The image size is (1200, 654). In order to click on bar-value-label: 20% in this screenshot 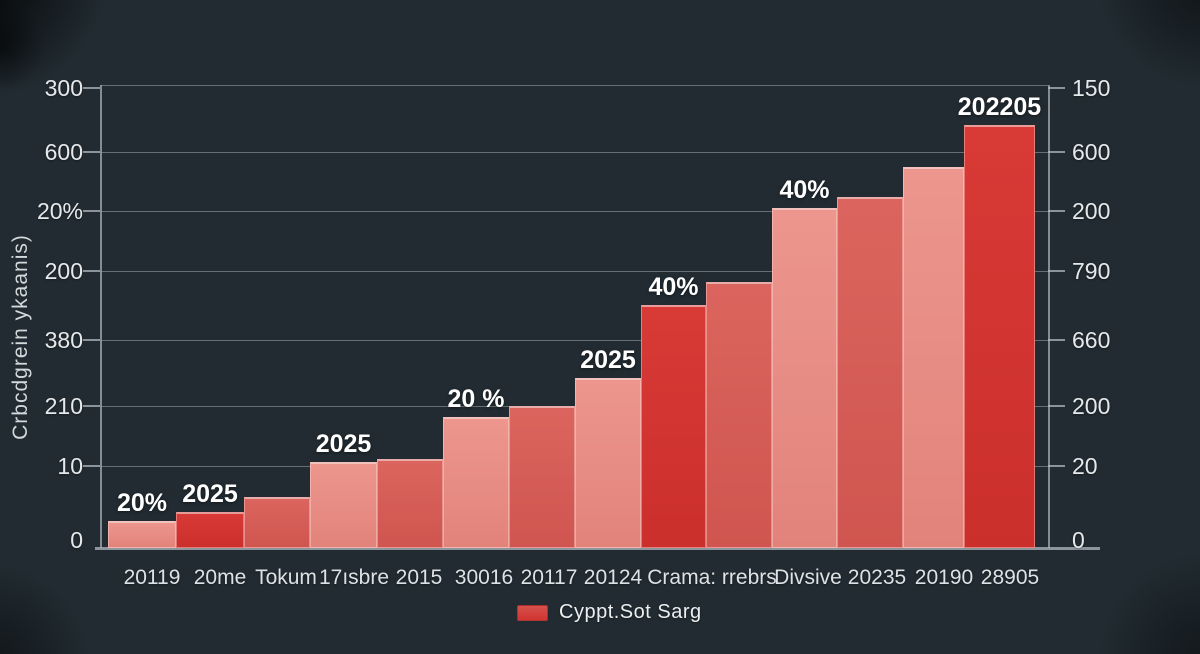, I will do `click(142, 503)`.